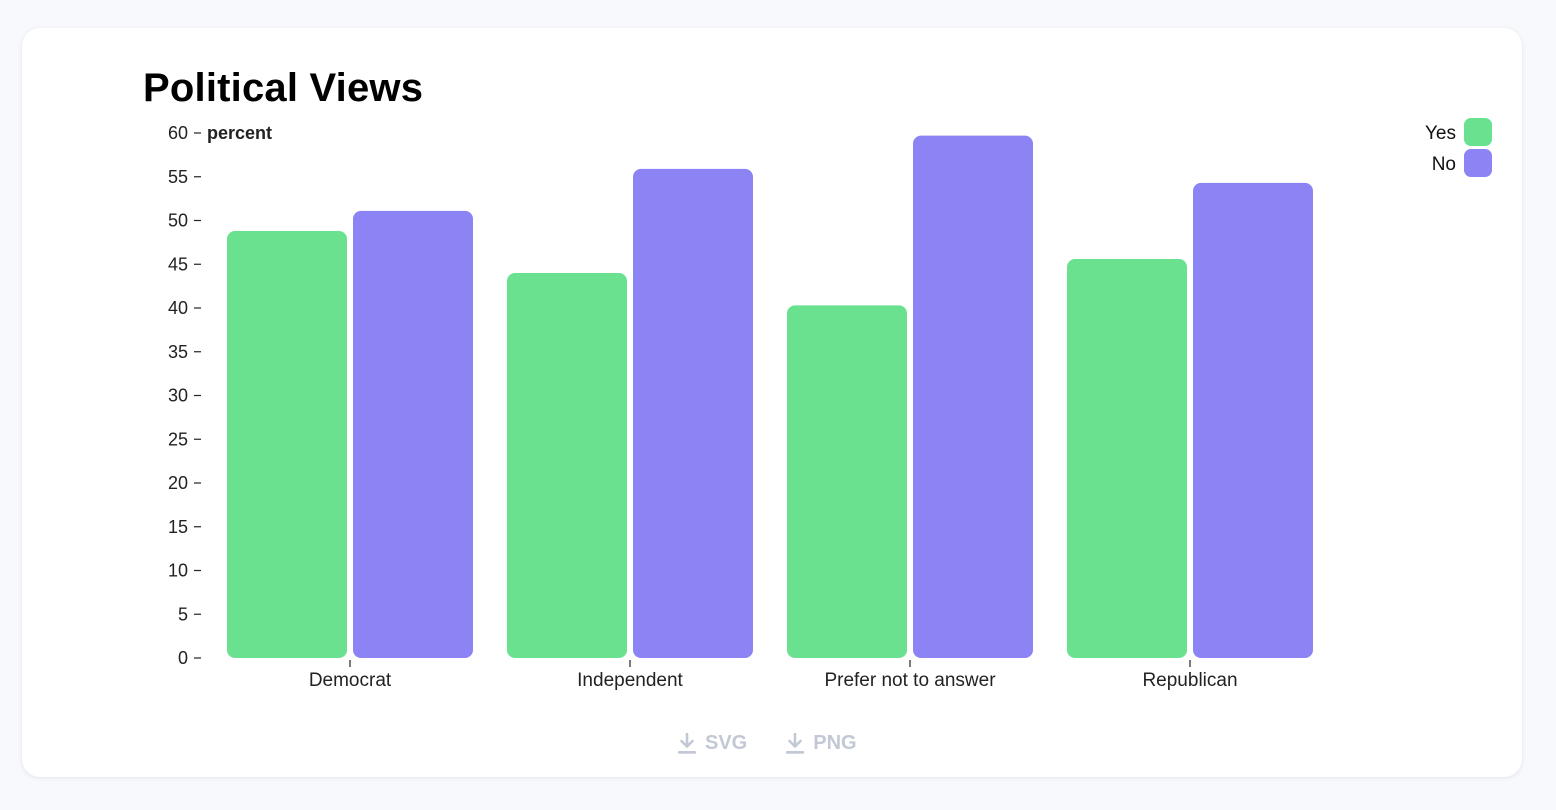 The image size is (1556, 810). Describe the element at coordinates (1444, 164) in the screenshot. I see `legend-label: No` at that location.